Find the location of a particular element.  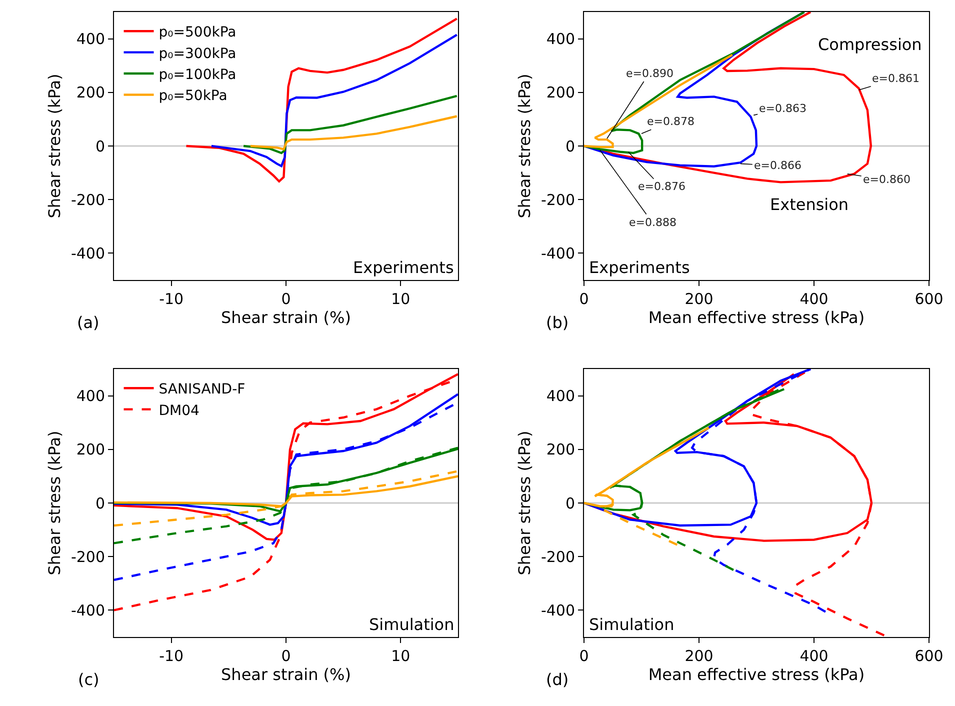

text: (b) is located at coordinates (557, 322).